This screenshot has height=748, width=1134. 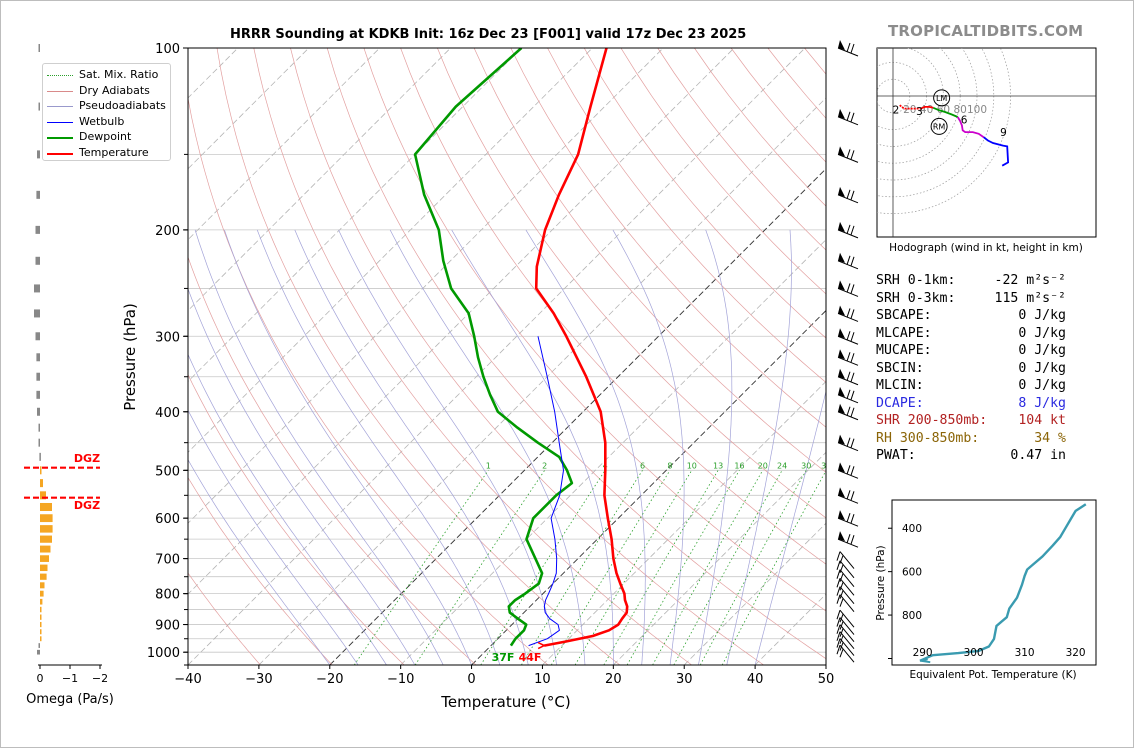 What do you see at coordinates (167, 231) in the screenshot?
I see `y-tick-label: 200` at bounding box center [167, 231].